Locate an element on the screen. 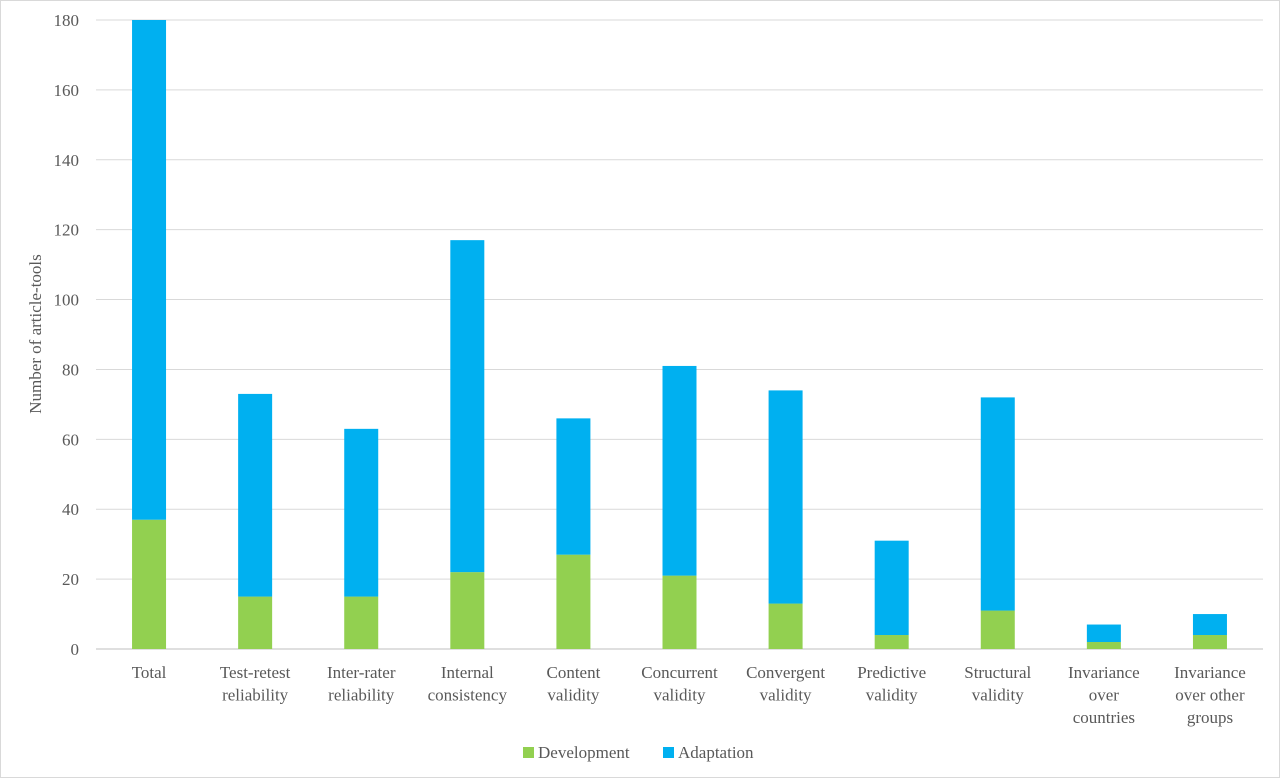 This screenshot has width=1280, height=782. legend-label-adaptation: Adaptation is located at coordinates (716, 752).